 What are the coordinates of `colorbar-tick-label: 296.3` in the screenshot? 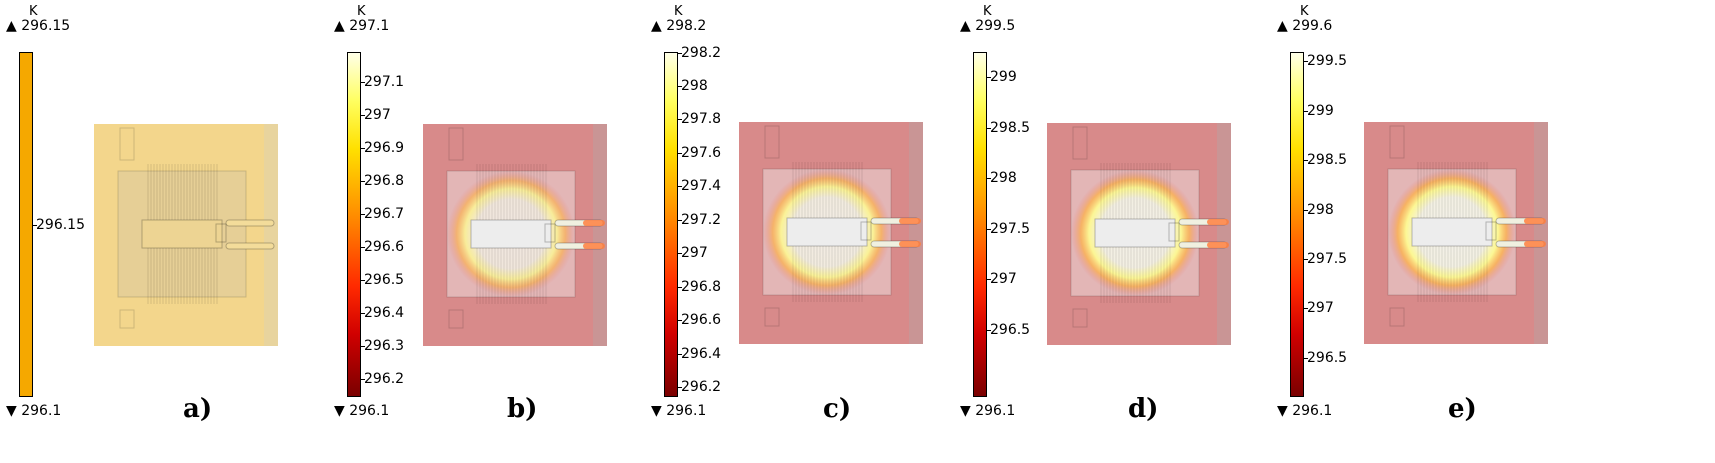 It's located at (384, 346).